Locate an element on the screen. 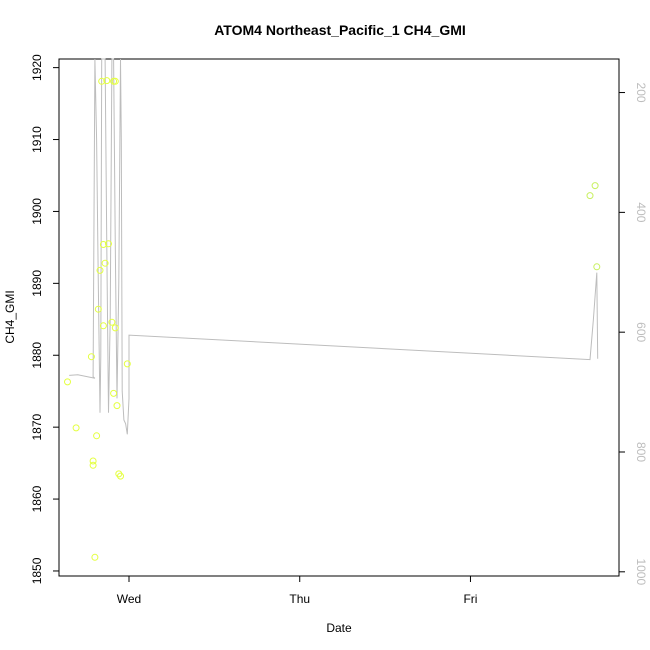 This screenshot has width=650, height=650. y2-tick-label: 200 is located at coordinates (641, 93).